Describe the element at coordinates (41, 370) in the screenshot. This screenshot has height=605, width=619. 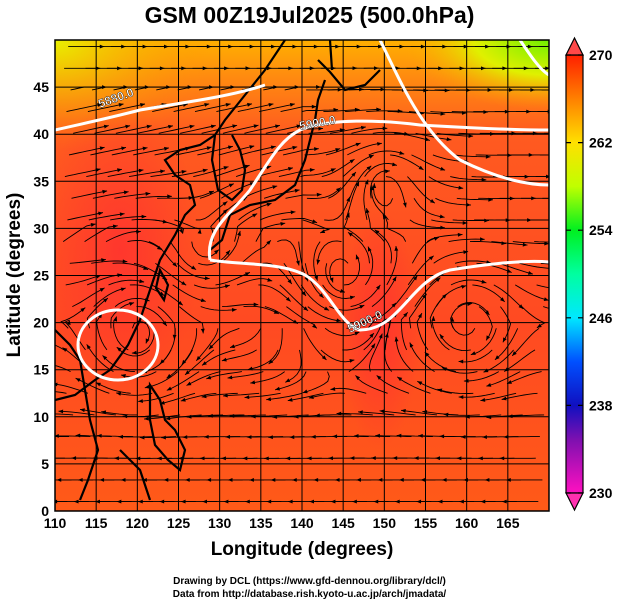
I see `y-tick-label: 15` at that location.